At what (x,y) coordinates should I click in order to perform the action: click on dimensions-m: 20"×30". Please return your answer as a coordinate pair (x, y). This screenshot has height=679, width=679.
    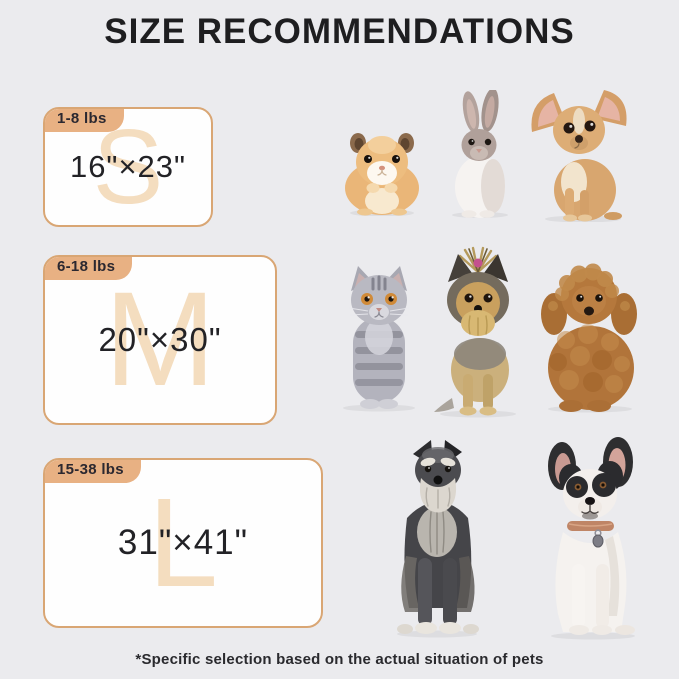
    Looking at the image, I should click on (160, 339).